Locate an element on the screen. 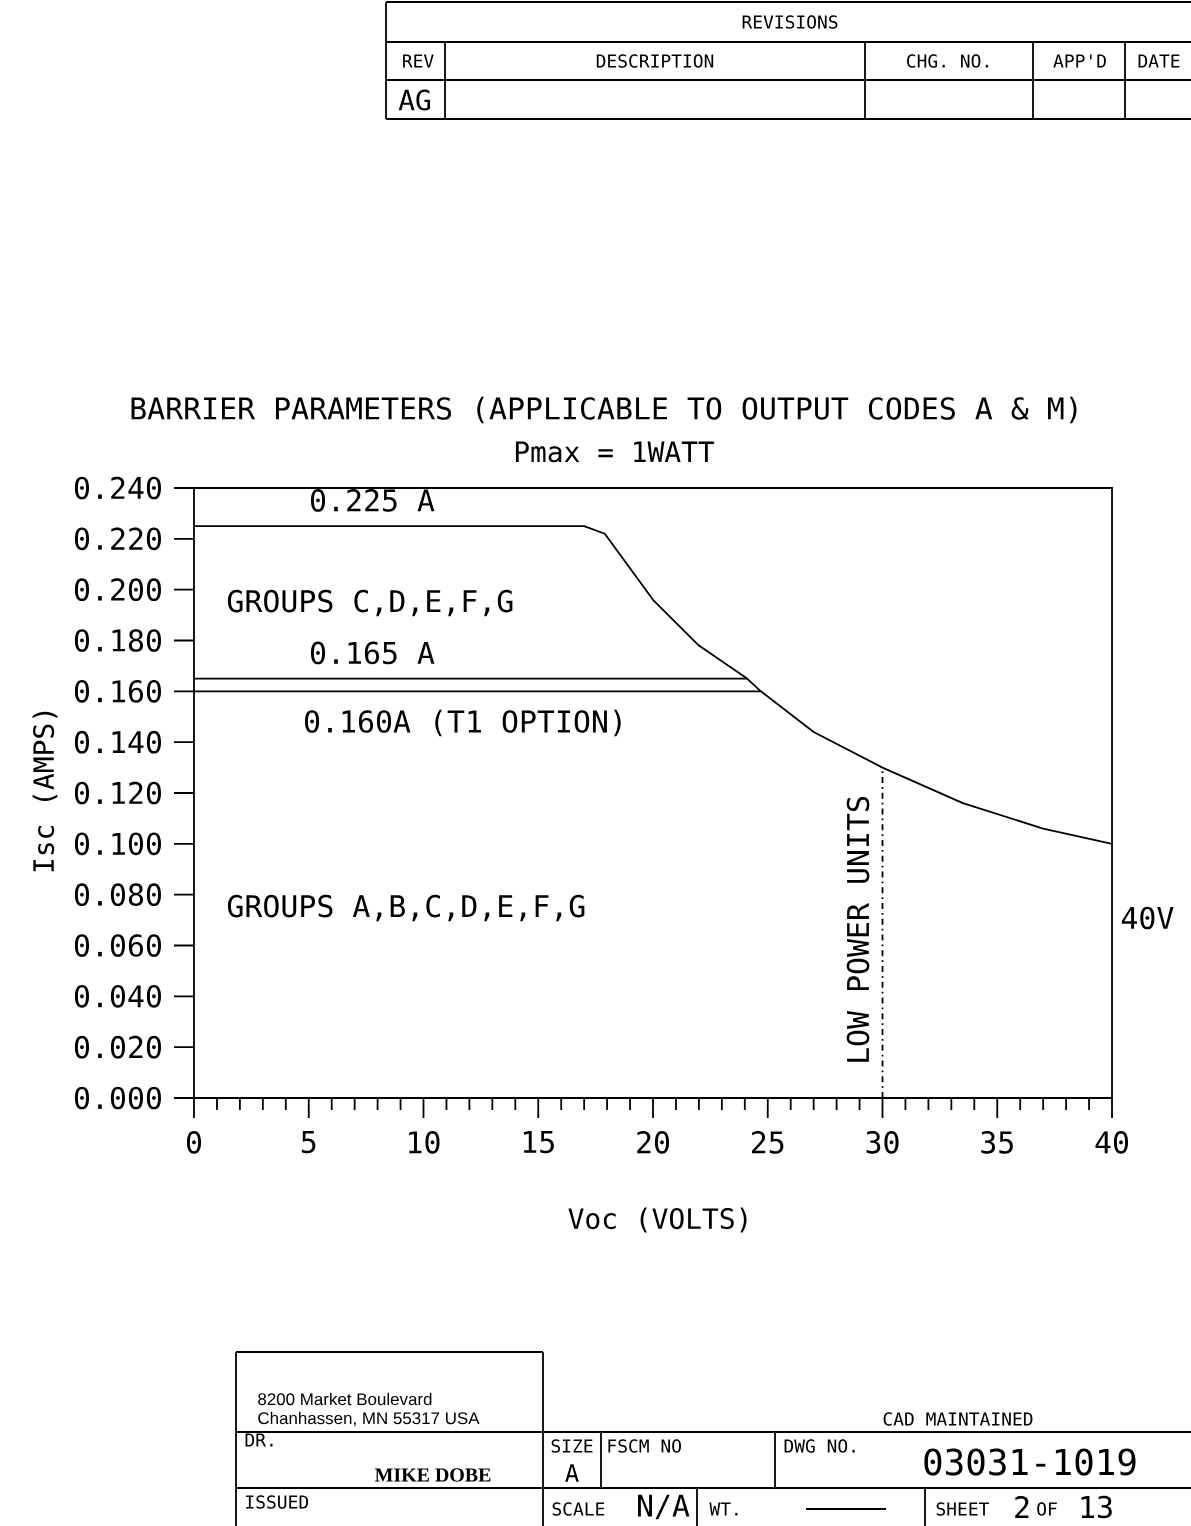 The height and width of the screenshot is (1526, 1191). text: 8200 Market Boulevard is located at coordinates (345, 1399).